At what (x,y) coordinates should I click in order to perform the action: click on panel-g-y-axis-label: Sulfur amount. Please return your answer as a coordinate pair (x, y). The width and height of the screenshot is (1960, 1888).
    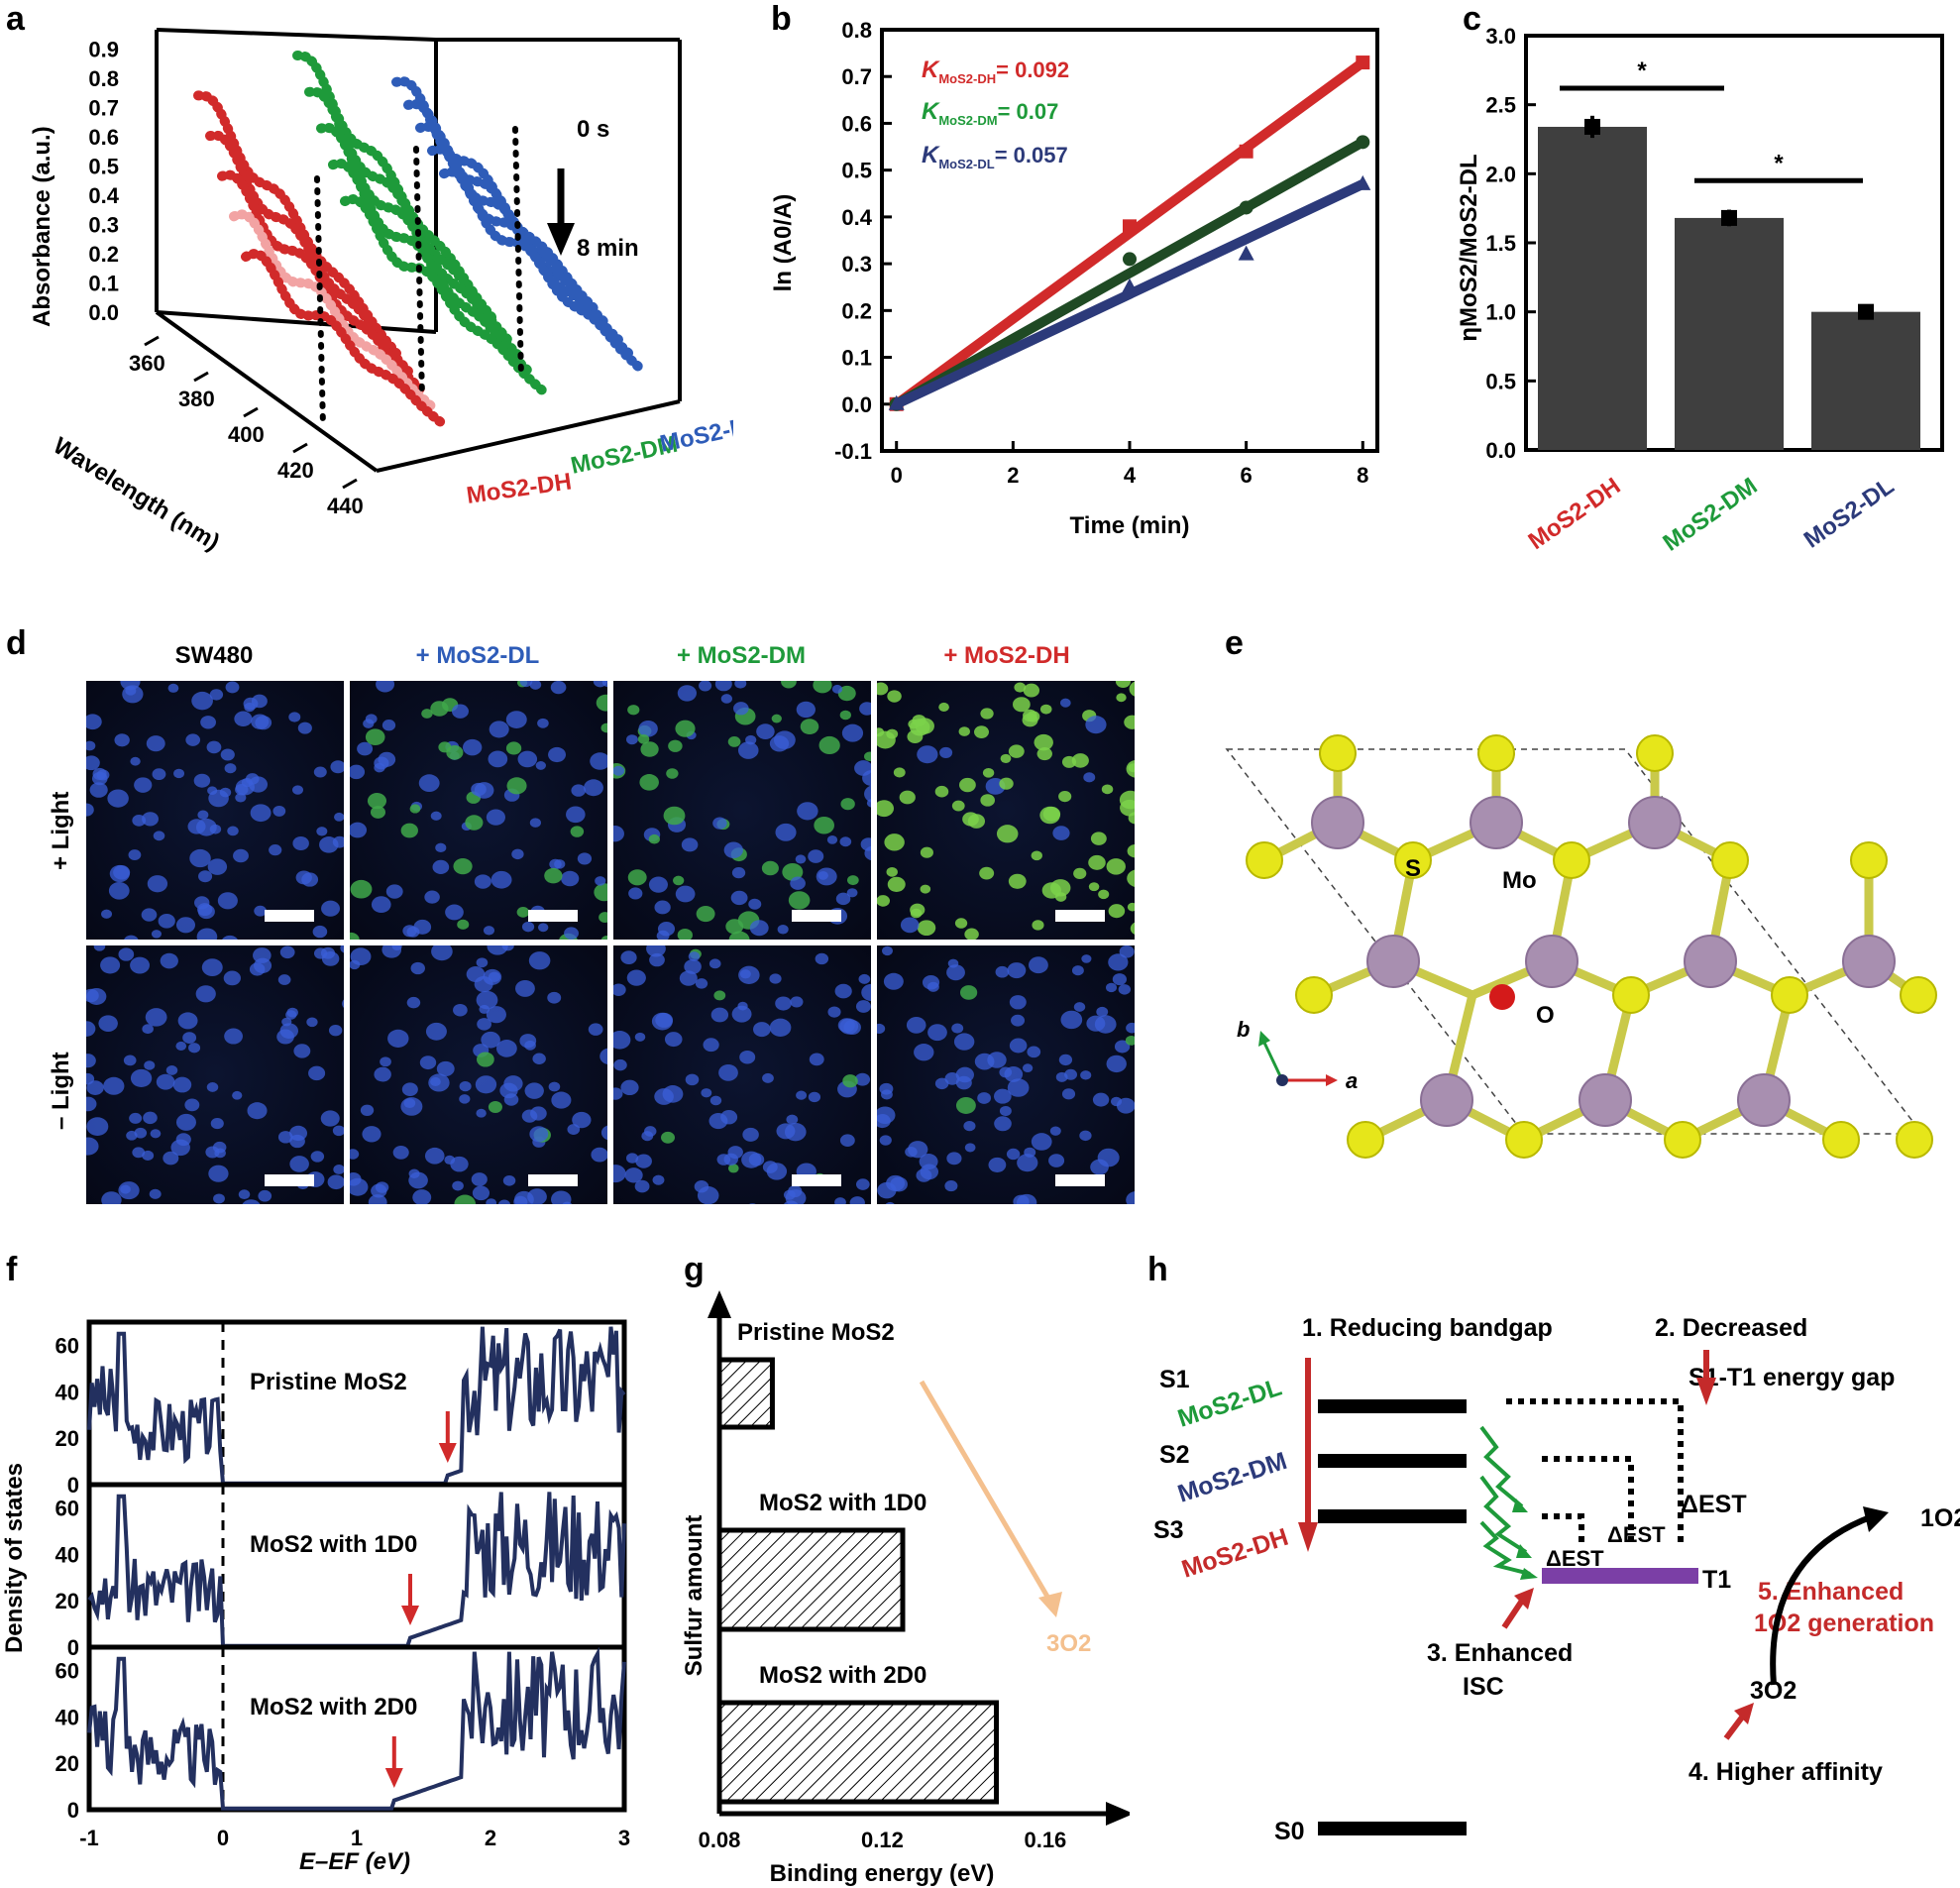
    Looking at the image, I should click on (694, 1596).